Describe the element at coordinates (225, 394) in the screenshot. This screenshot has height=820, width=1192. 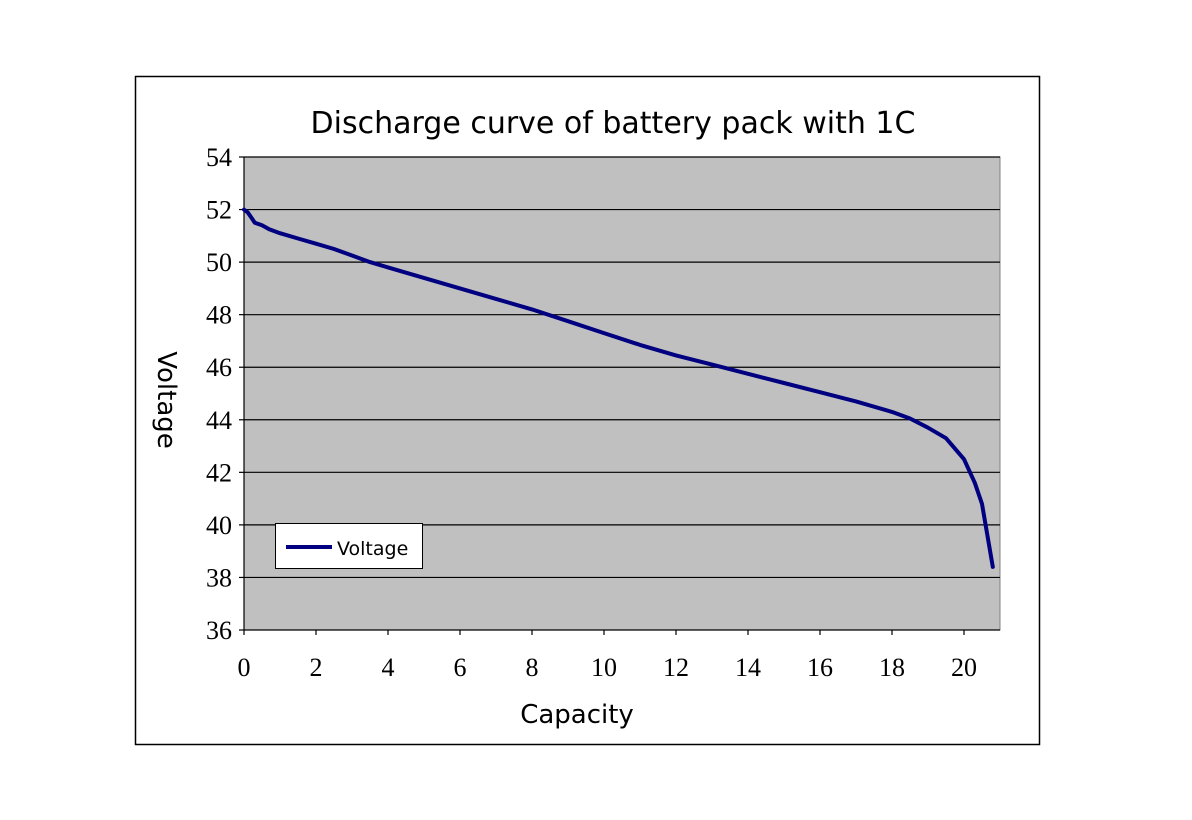
I see `y-tick-labels: 36 38 40 42 44 46 48 50 52 54` at that location.